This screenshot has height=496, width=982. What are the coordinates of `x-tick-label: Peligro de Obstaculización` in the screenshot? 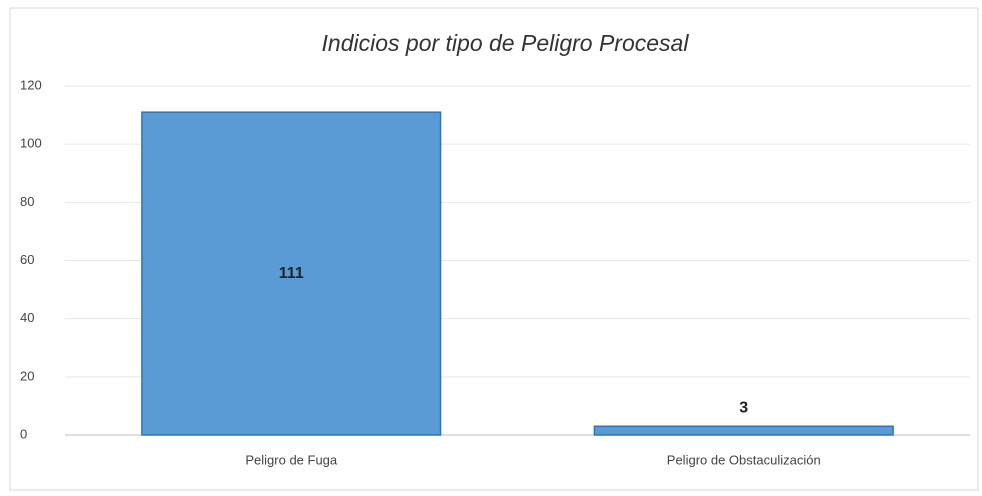 It's located at (744, 459).